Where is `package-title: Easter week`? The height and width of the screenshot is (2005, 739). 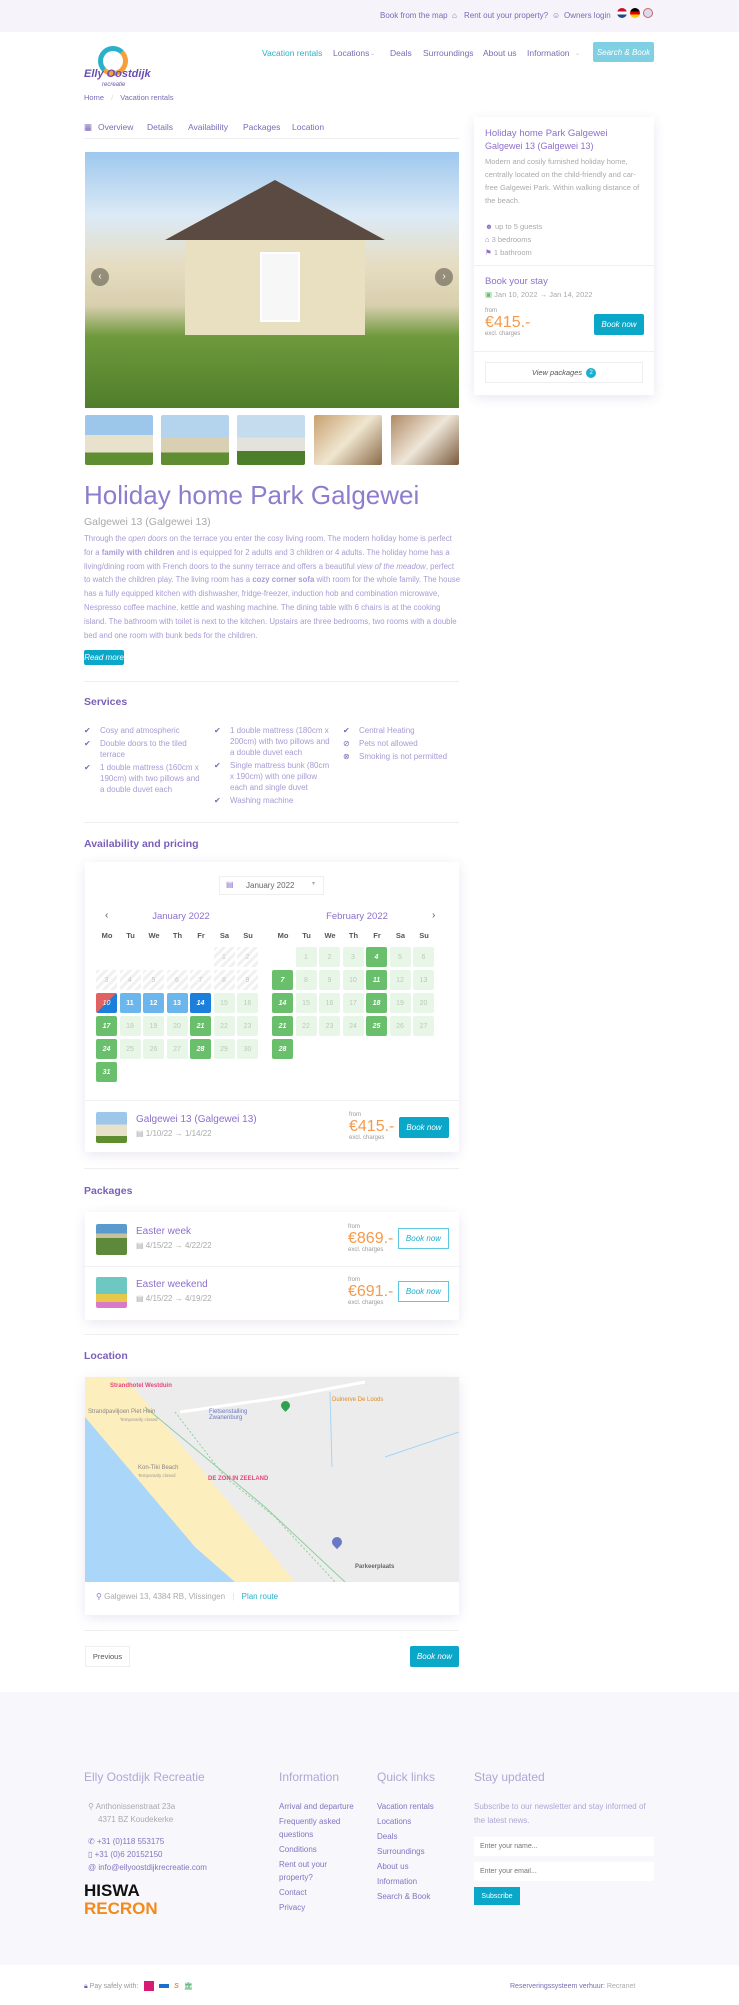 package-title: Easter week is located at coordinates (164, 1231).